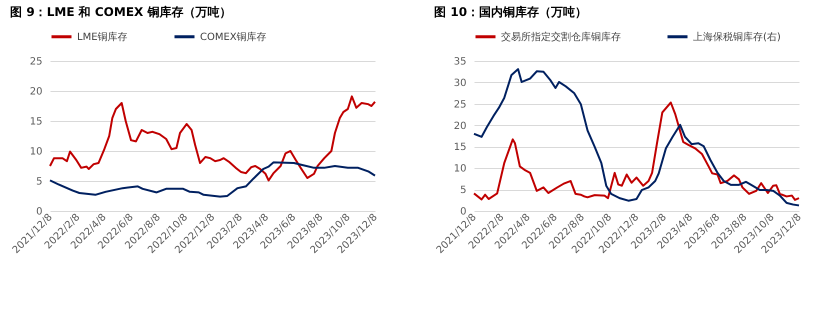  I want to click on legend-label: LME铜库存, so click(102, 36).